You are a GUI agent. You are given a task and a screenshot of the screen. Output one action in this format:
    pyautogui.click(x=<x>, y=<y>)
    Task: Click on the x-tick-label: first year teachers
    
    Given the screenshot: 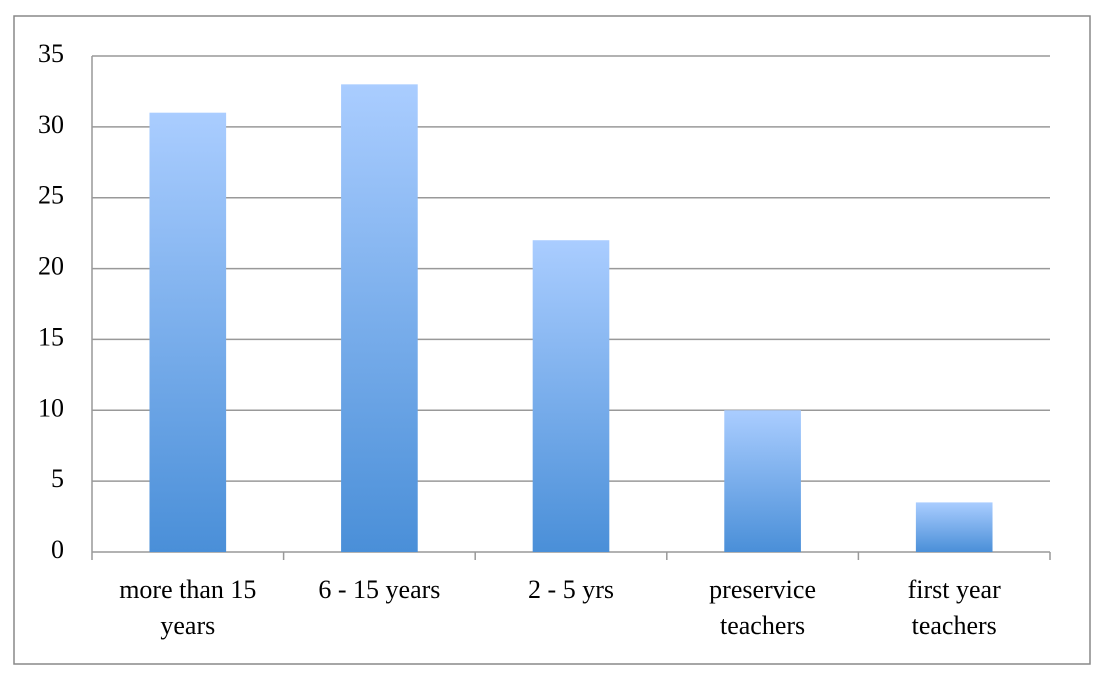 What is the action you would take?
    pyautogui.click(x=954, y=607)
    